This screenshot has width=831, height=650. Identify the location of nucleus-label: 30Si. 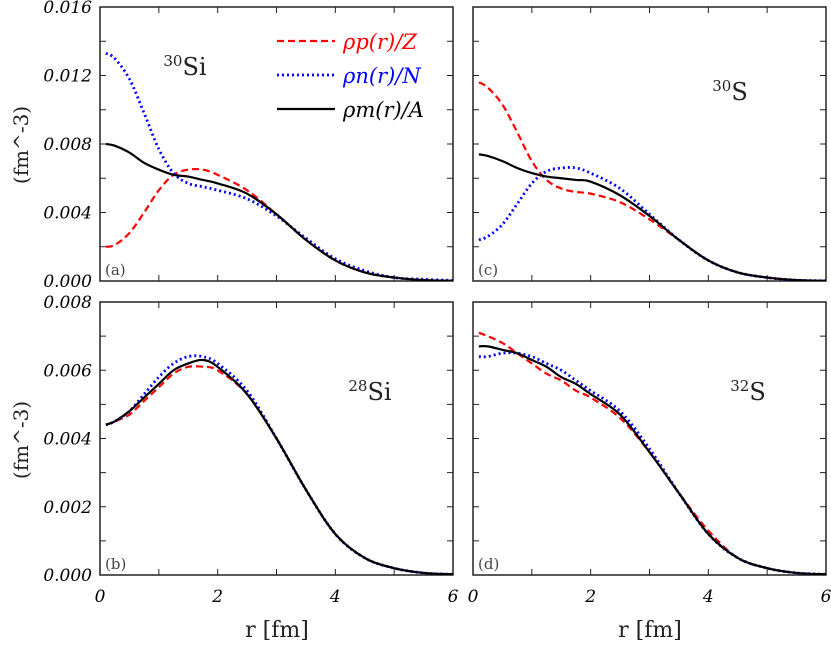
(185, 66).